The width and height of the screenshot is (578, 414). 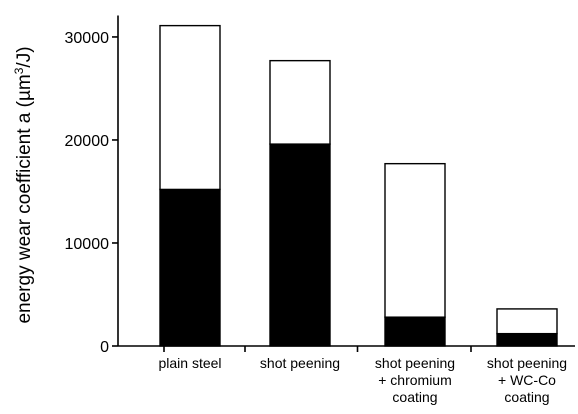 I want to click on x-category-label-2-line-0: shot peening, so click(x=415, y=363).